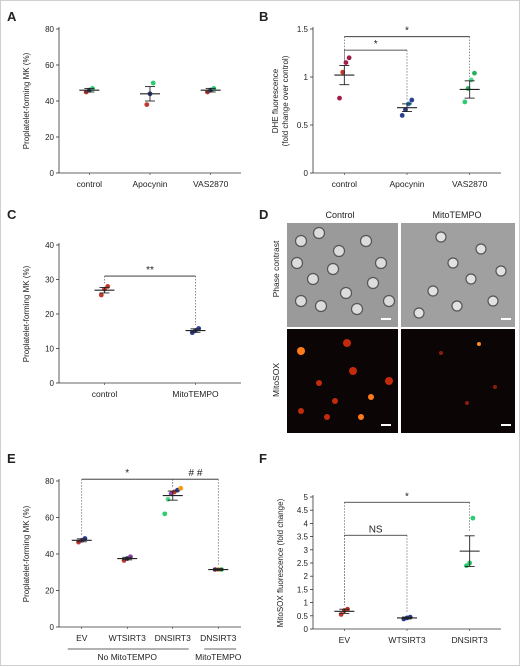 The width and height of the screenshot is (520, 667). Describe the element at coordinates (263, 458) in the screenshot. I see `panel-letter-f: F` at that location.